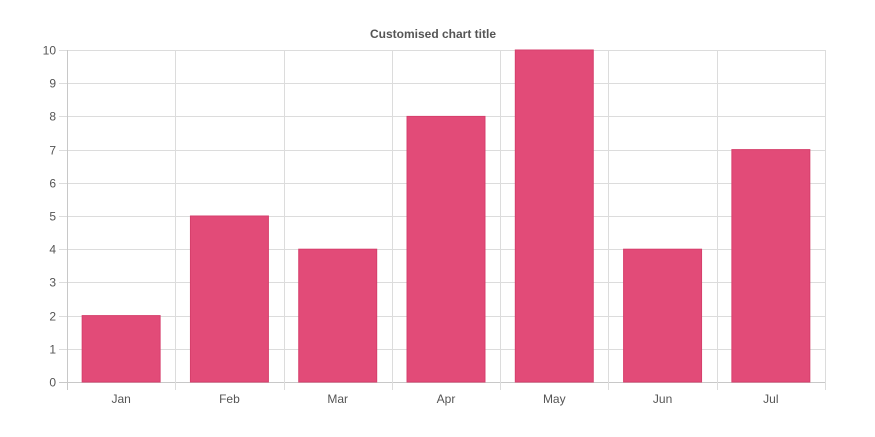 This screenshot has width=875, height=437. I want to click on x-tick-label: May, so click(554, 399).